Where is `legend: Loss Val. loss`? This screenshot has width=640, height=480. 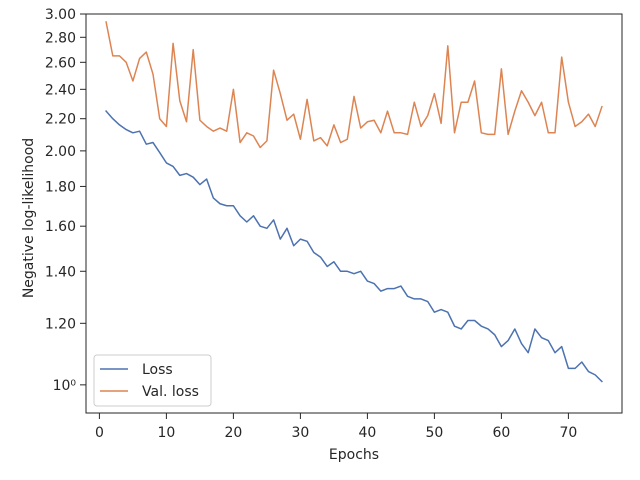
legend: Loss Val. loss is located at coordinates (152, 380).